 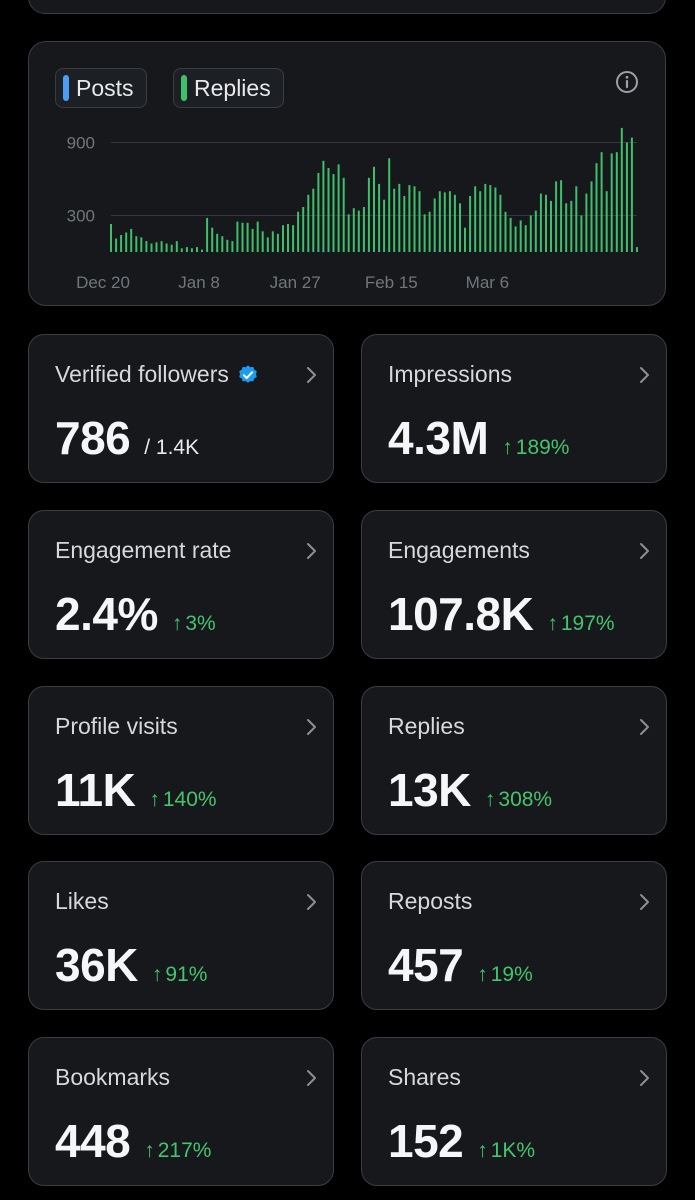 What do you see at coordinates (81, 143) in the screenshot?
I see `y-tick-label: 900` at bounding box center [81, 143].